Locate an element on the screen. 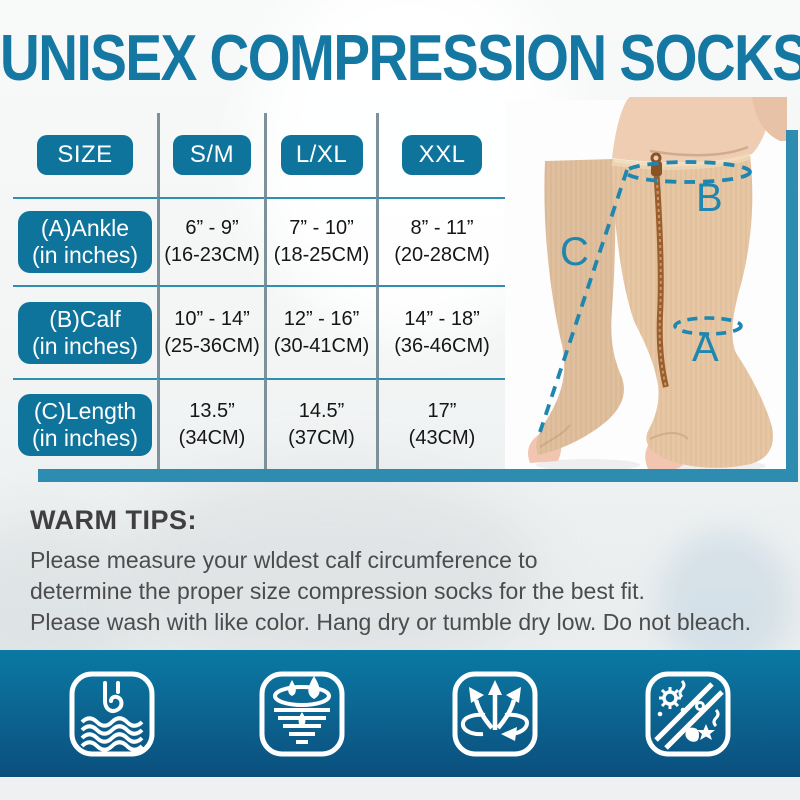 The width and height of the screenshot is (800, 800). column-header-cell: SIZE is located at coordinates (85, 155).